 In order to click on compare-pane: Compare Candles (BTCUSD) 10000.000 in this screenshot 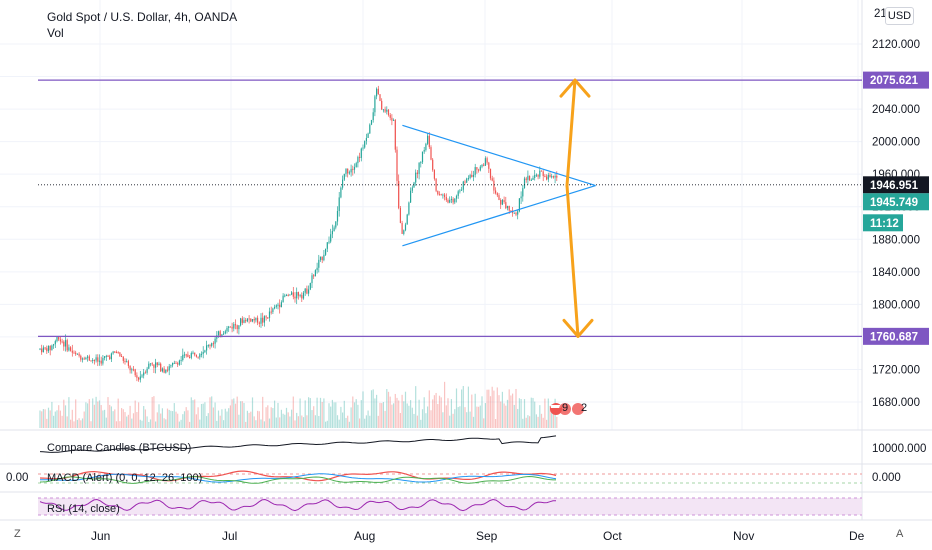, I will do `click(482, 445)`.